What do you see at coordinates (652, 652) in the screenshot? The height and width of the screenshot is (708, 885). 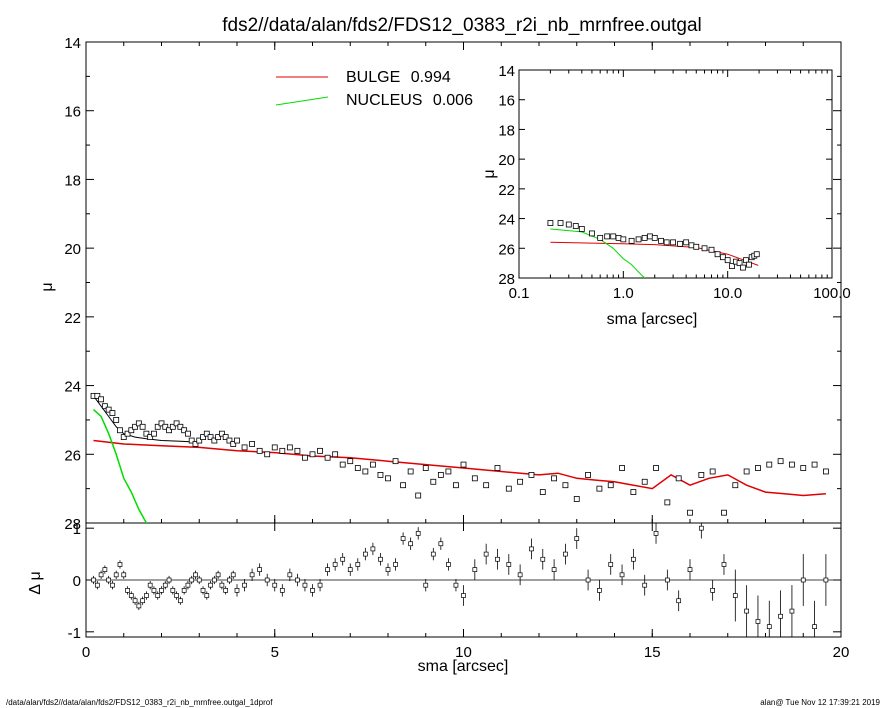 I see `residual-xtick-label: 15` at bounding box center [652, 652].